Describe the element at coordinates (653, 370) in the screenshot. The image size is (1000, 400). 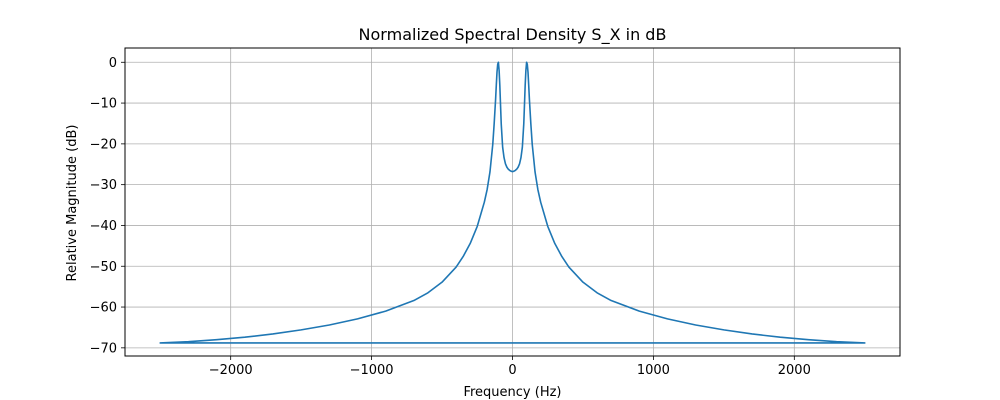
I see `x-tick-label: 1000` at that location.